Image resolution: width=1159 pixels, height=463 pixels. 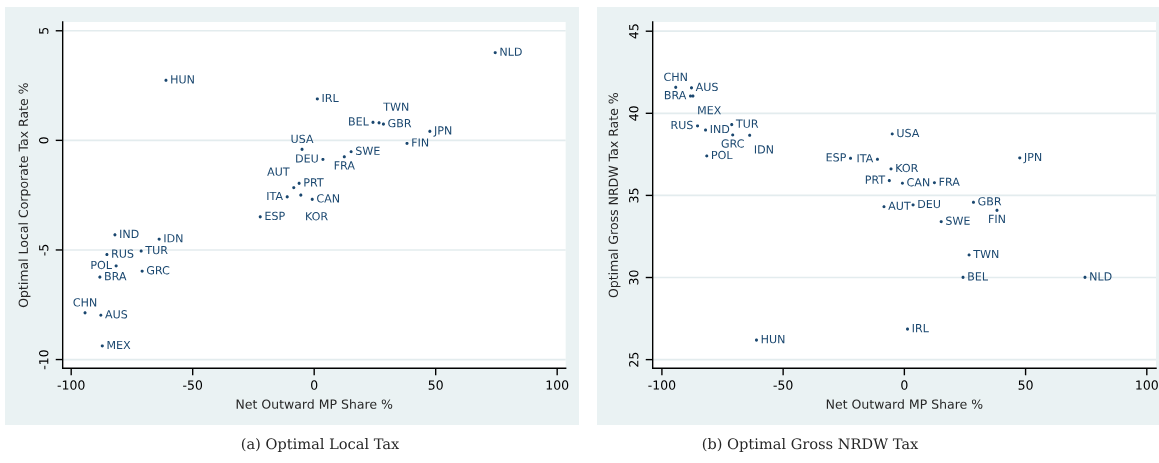 What do you see at coordinates (810, 445) in the screenshot?
I see `text: (b) Optimal Gross NRDW Tax` at bounding box center [810, 445].